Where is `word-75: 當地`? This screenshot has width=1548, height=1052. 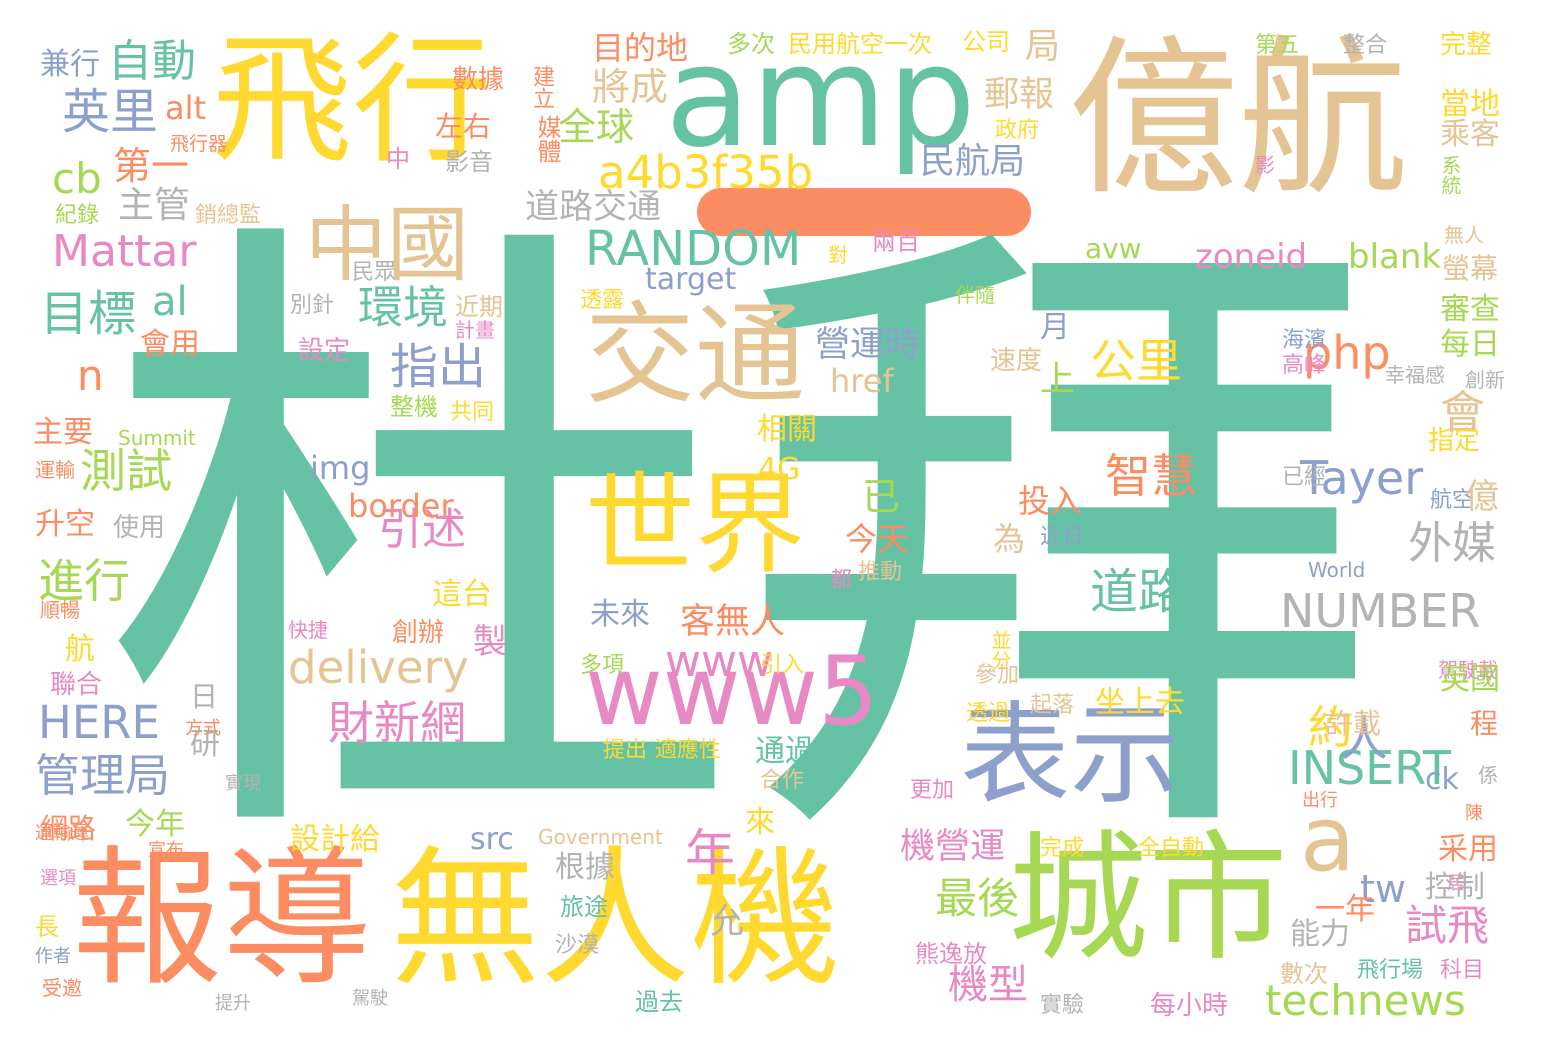
word-75: 當地 is located at coordinates (1470, 104).